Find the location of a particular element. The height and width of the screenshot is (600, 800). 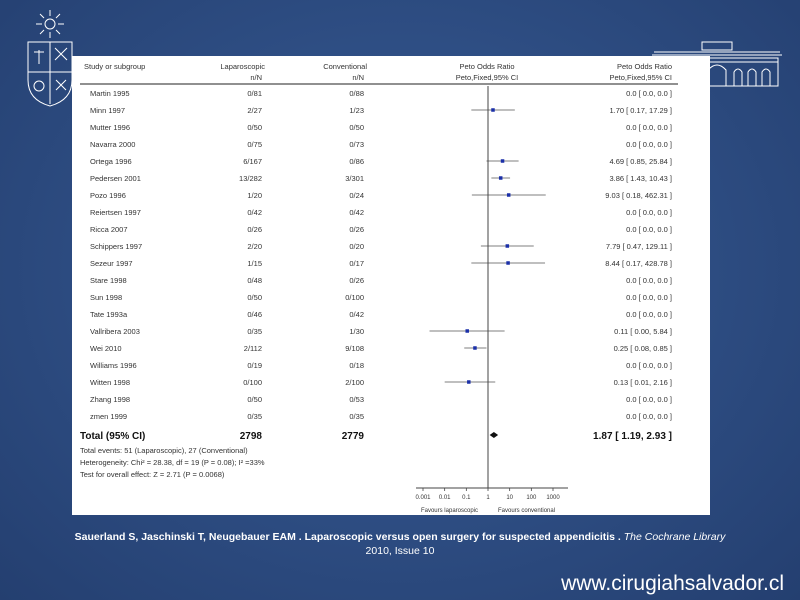

study-ci-text: 4.69 [ 0.85, 25.84 ] is located at coordinates (640, 161).